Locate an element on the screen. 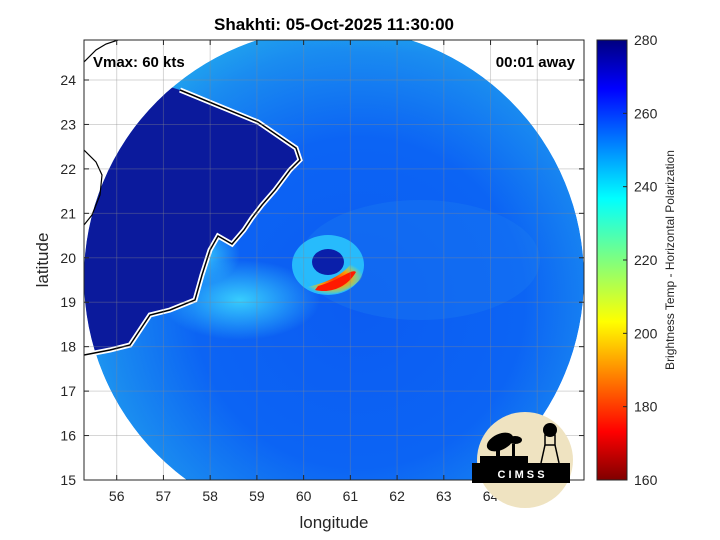 This screenshot has width=720, height=540. vmax-label: Vmax: 60 kts is located at coordinates (139, 62).